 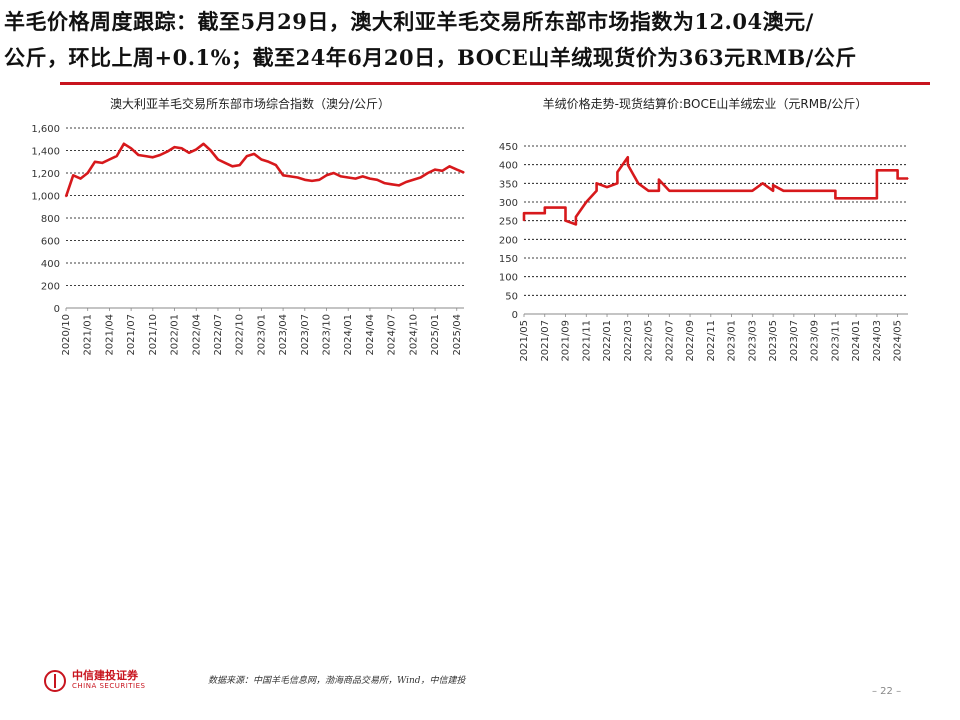 What do you see at coordinates (153, 335) in the screenshot?
I see `x-tick-label: 2021/10` at bounding box center [153, 335].